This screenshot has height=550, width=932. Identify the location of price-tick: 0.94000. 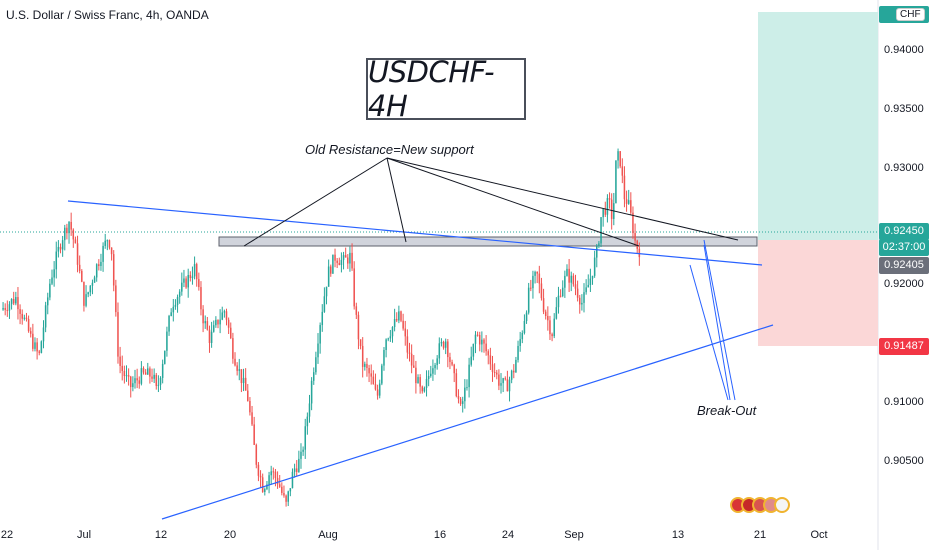
(904, 50).